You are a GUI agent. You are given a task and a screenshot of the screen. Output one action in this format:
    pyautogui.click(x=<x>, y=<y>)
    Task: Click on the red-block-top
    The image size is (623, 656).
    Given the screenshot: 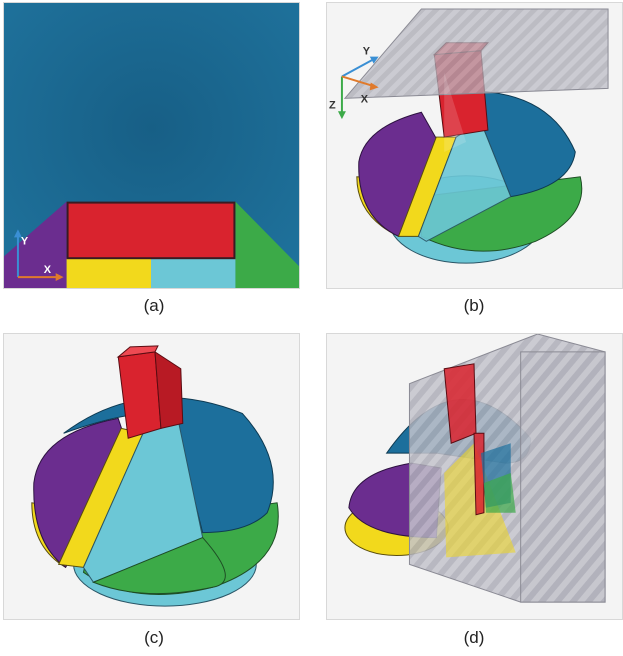 What is the action you would take?
    pyautogui.click(x=151, y=230)
    